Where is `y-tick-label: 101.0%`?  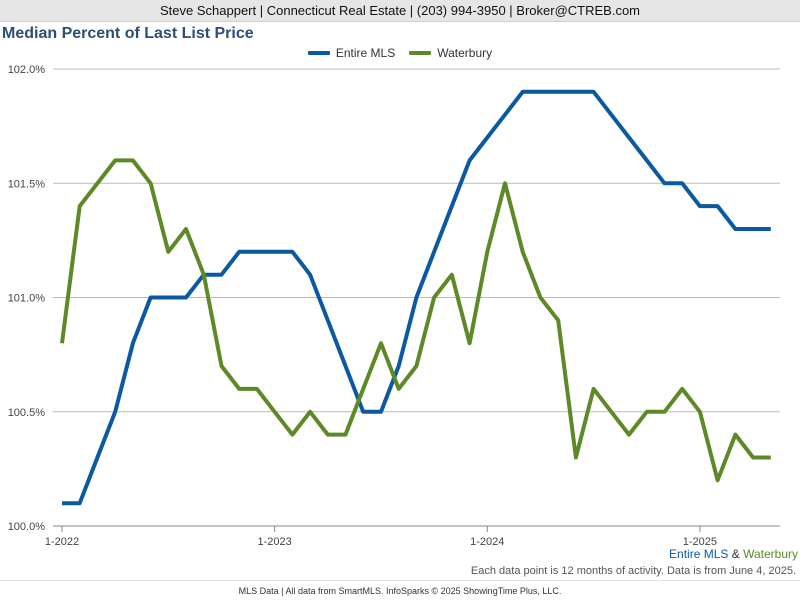 y-tick-label: 101.0% is located at coordinates (27, 299).